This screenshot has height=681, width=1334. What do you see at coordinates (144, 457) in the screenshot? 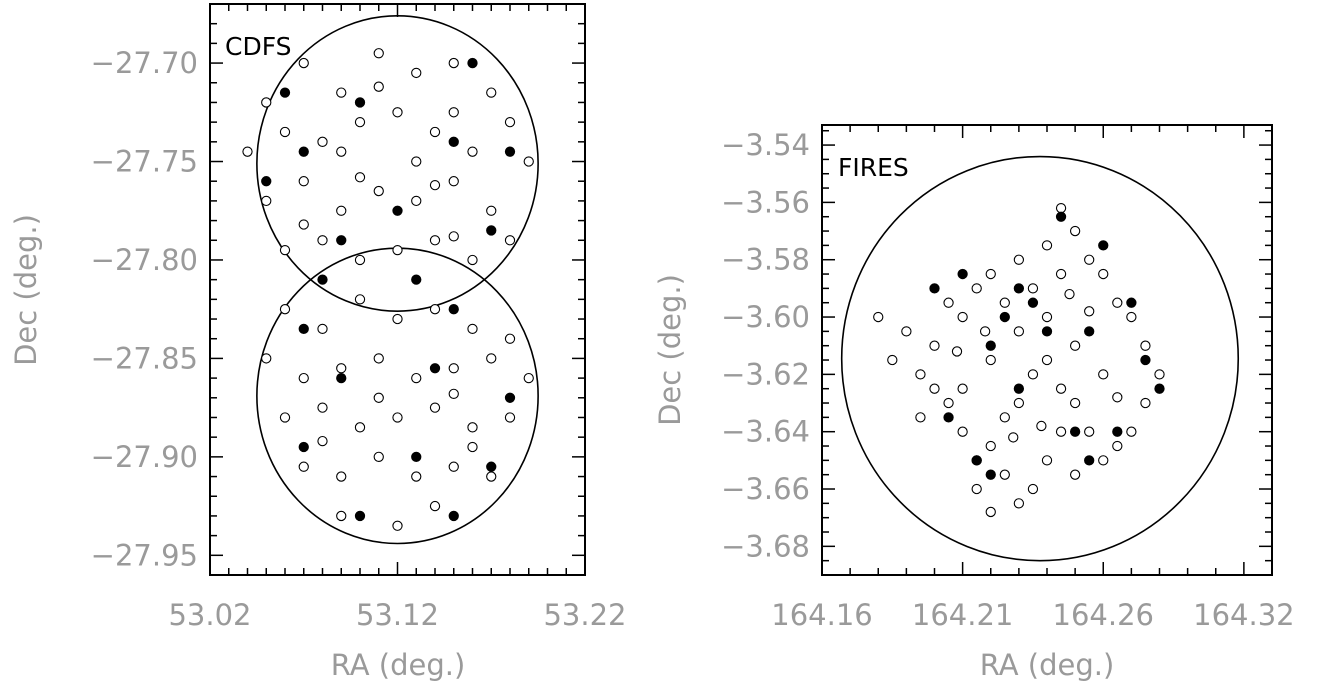
I see `y-tick-label: −27.90` at bounding box center [144, 457].